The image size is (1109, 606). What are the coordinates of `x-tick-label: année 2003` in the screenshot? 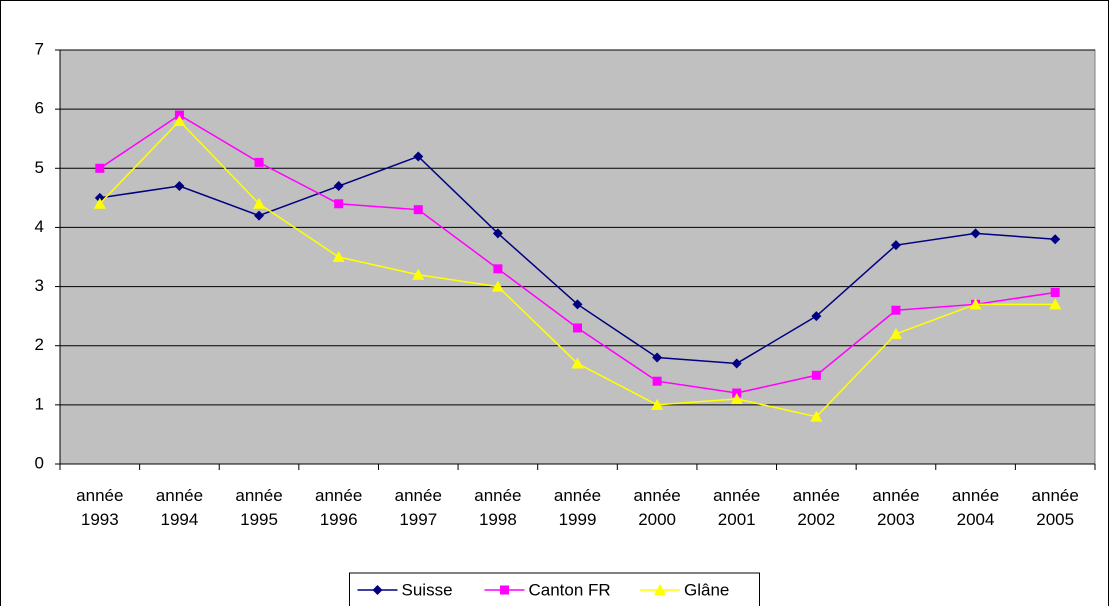 It's located at (896, 507).